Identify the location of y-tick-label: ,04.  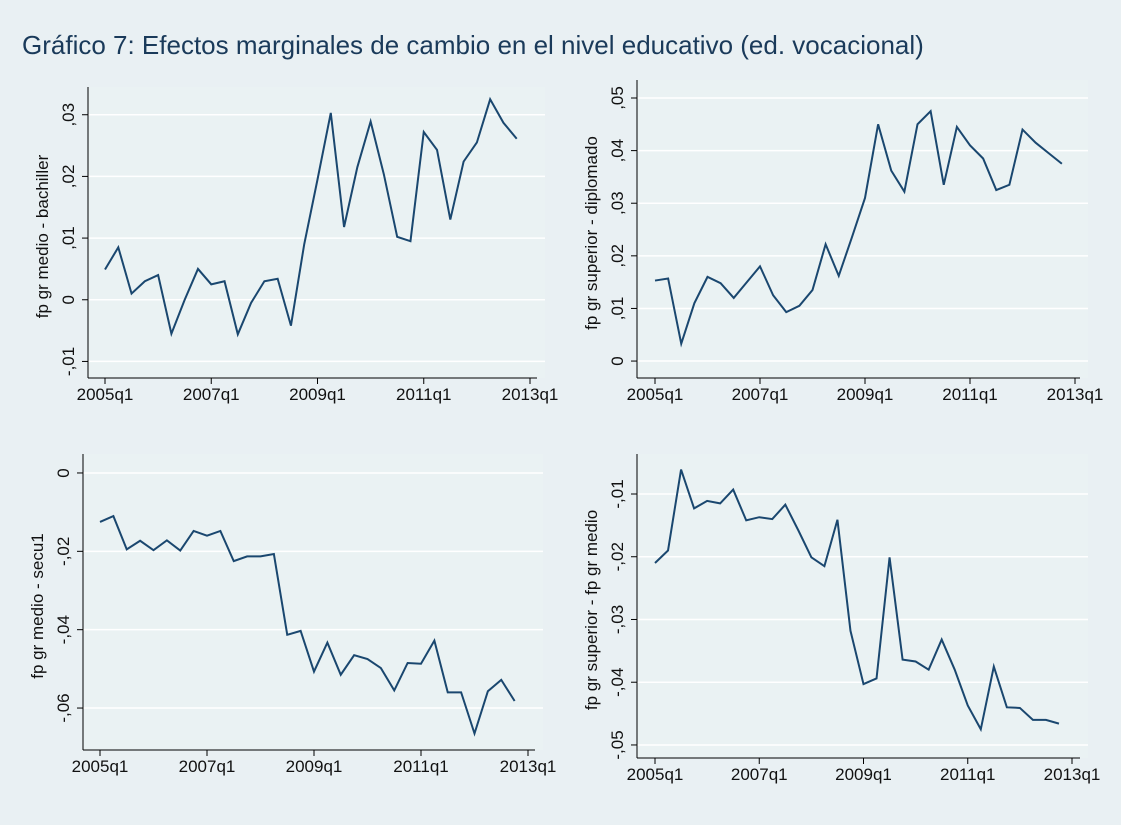
(617, 151).